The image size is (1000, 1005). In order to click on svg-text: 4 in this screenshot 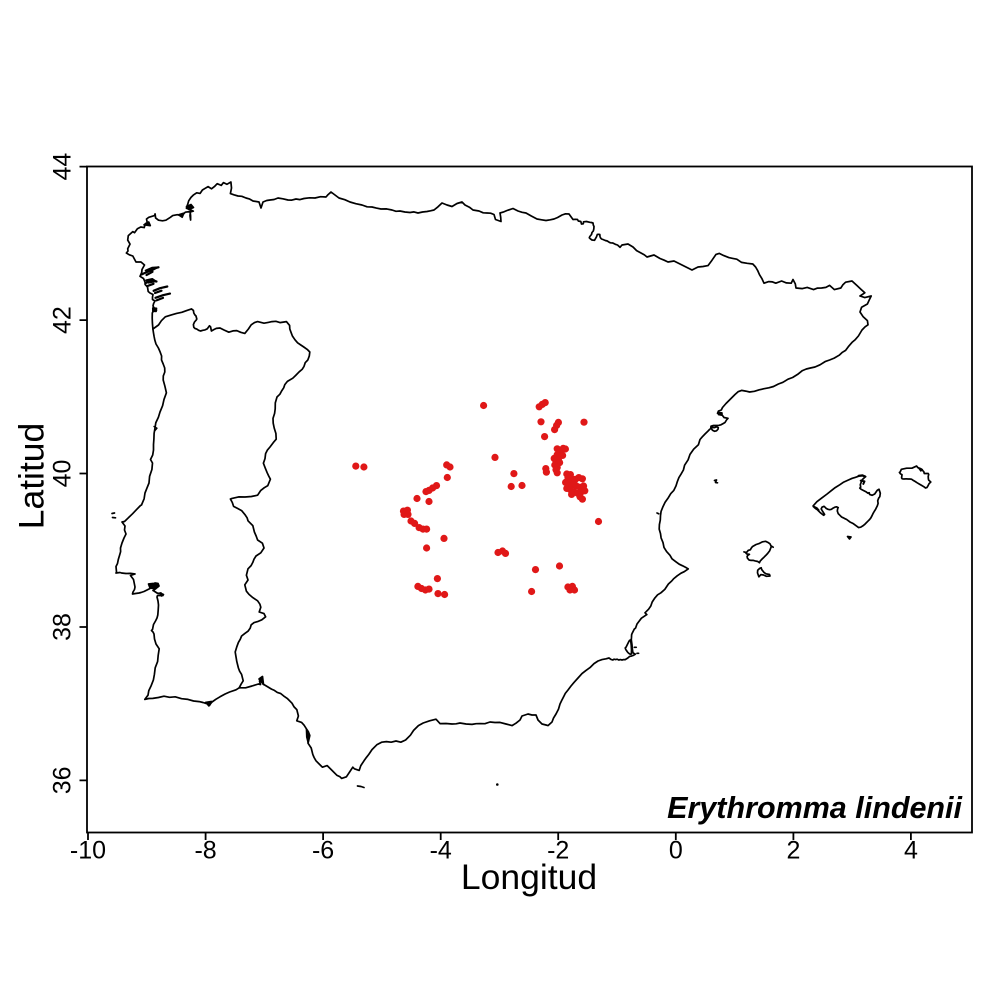, I will do `click(911, 851)`.